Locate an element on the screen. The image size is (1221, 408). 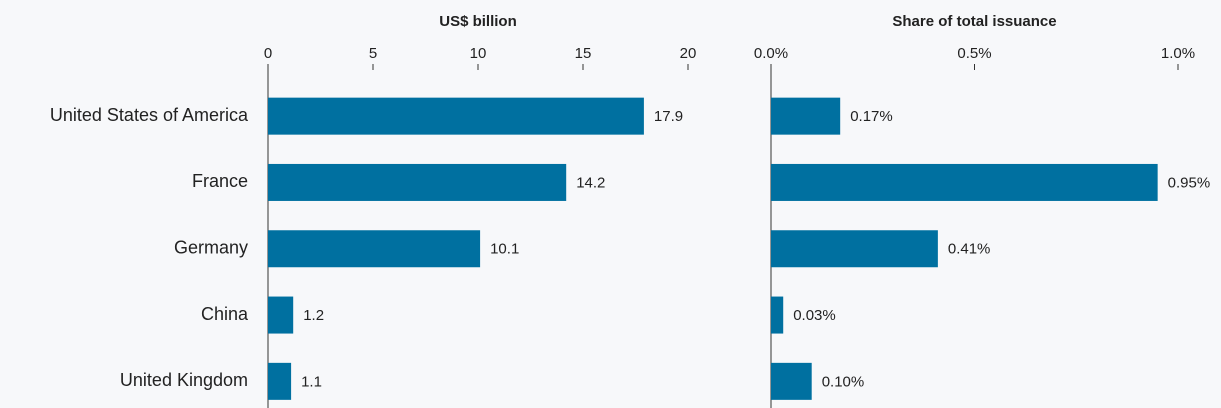
x-tick-label: 5 is located at coordinates (373, 53).